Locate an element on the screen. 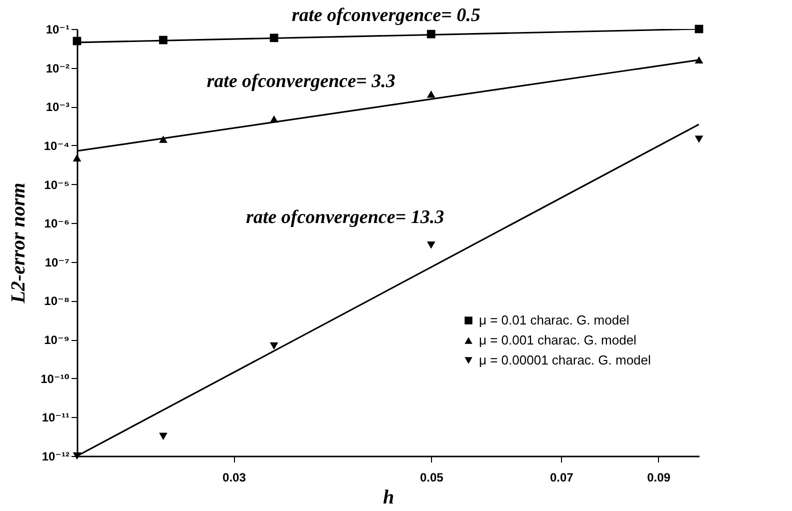  y-axis-title: L2-error norm is located at coordinates (19, 243).